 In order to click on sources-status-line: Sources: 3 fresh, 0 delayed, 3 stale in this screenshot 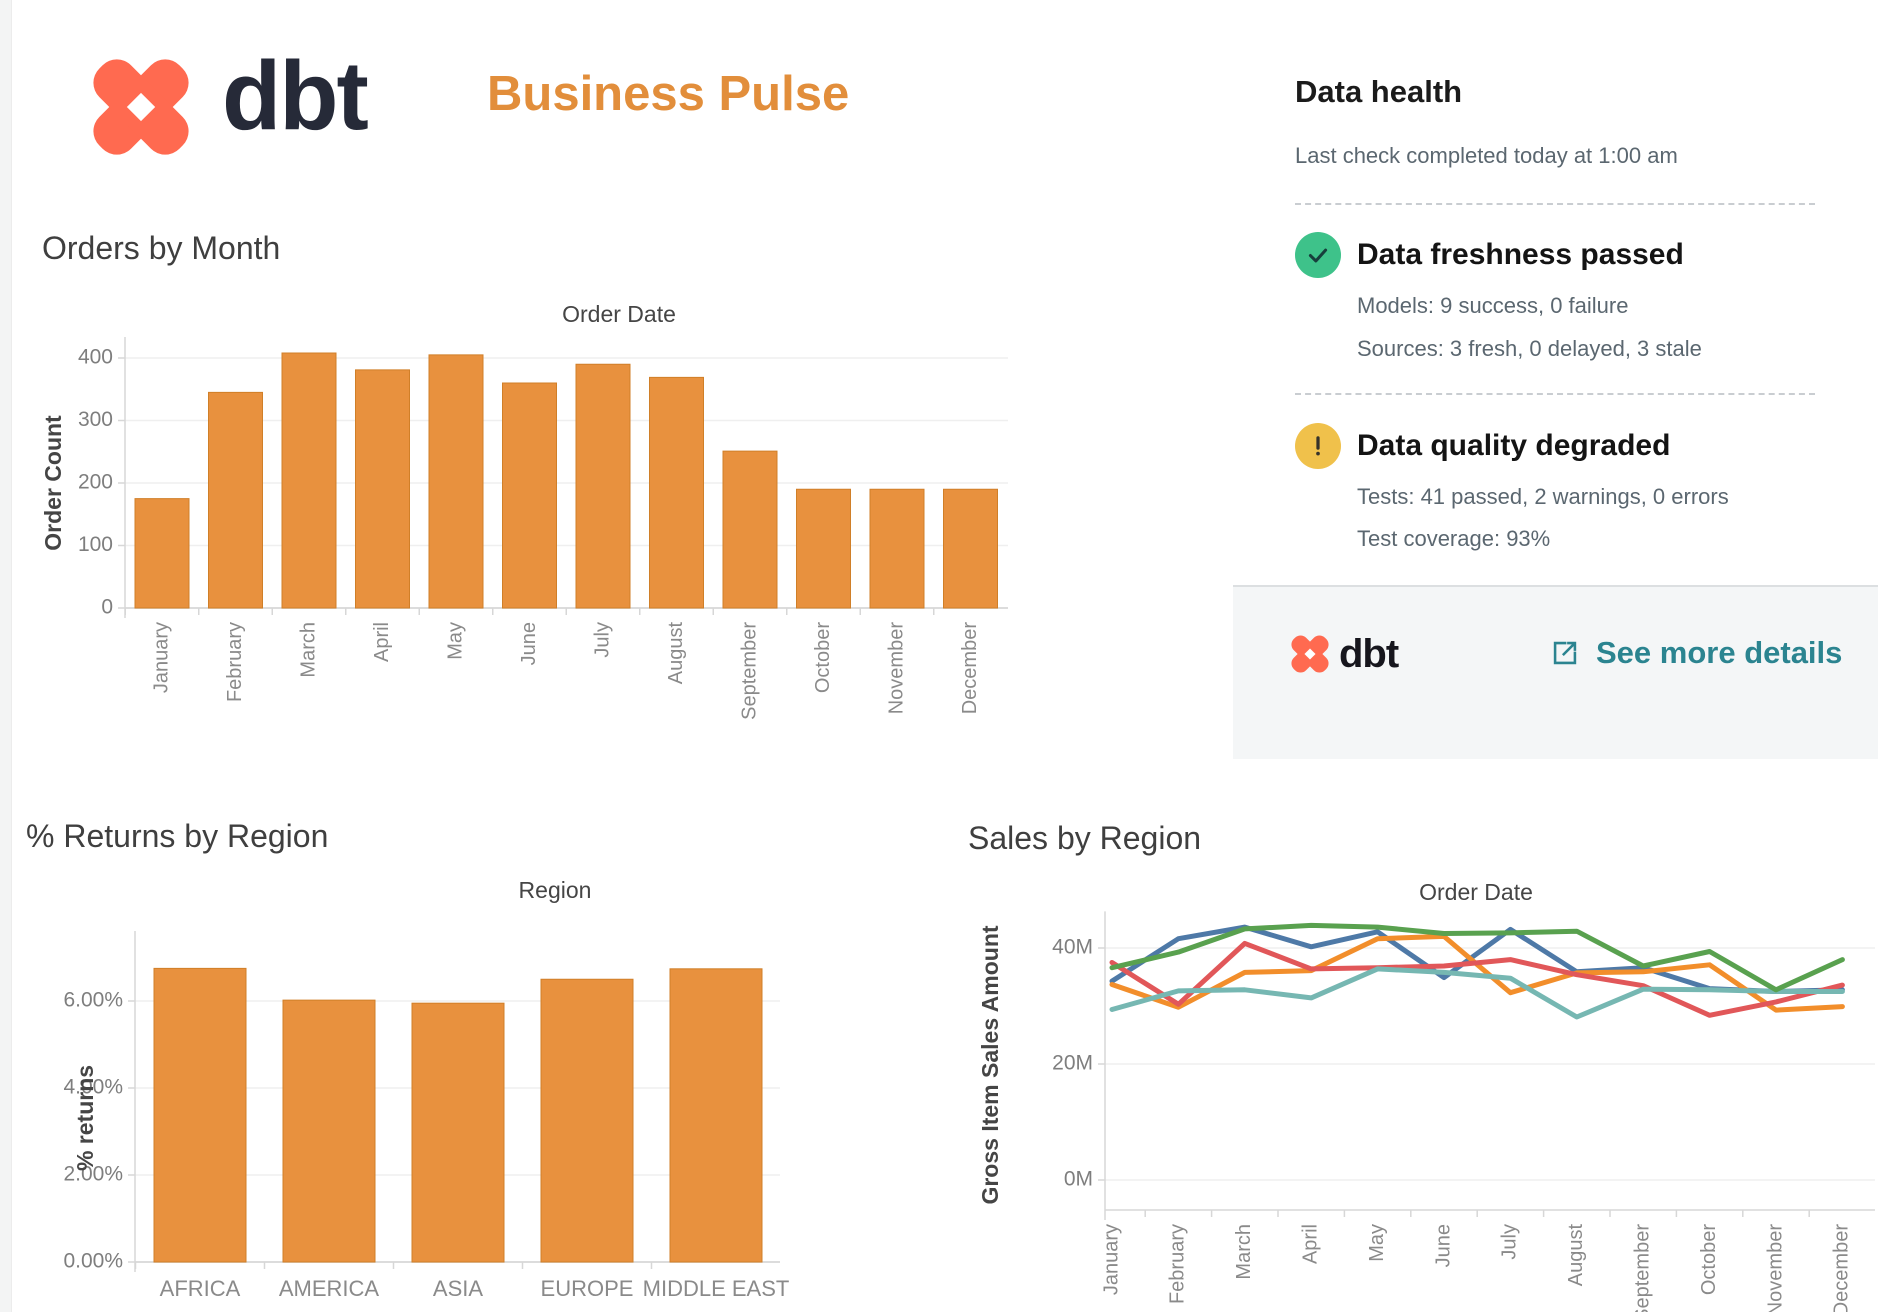, I will do `click(1529, 348)`.